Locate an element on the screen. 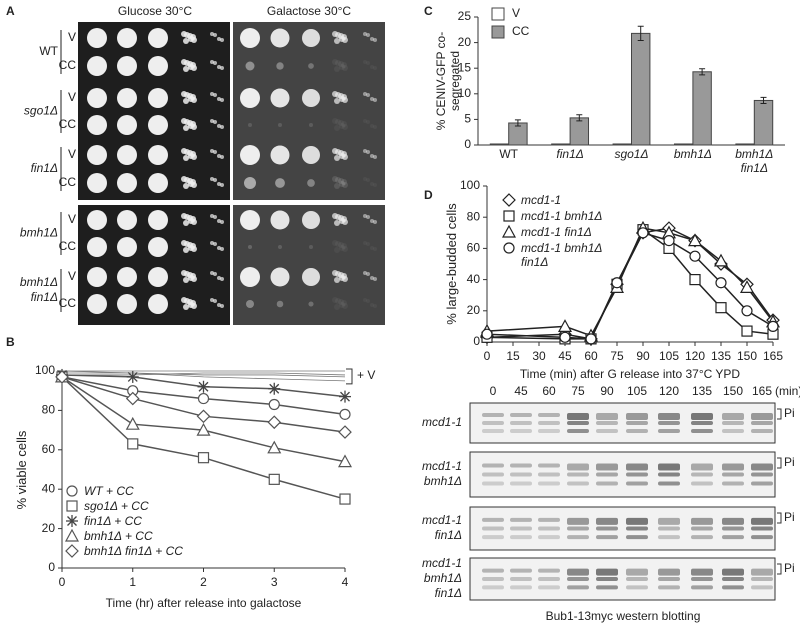  legend-label: bmh1Δ + CC is located at coordinates (118, 536).